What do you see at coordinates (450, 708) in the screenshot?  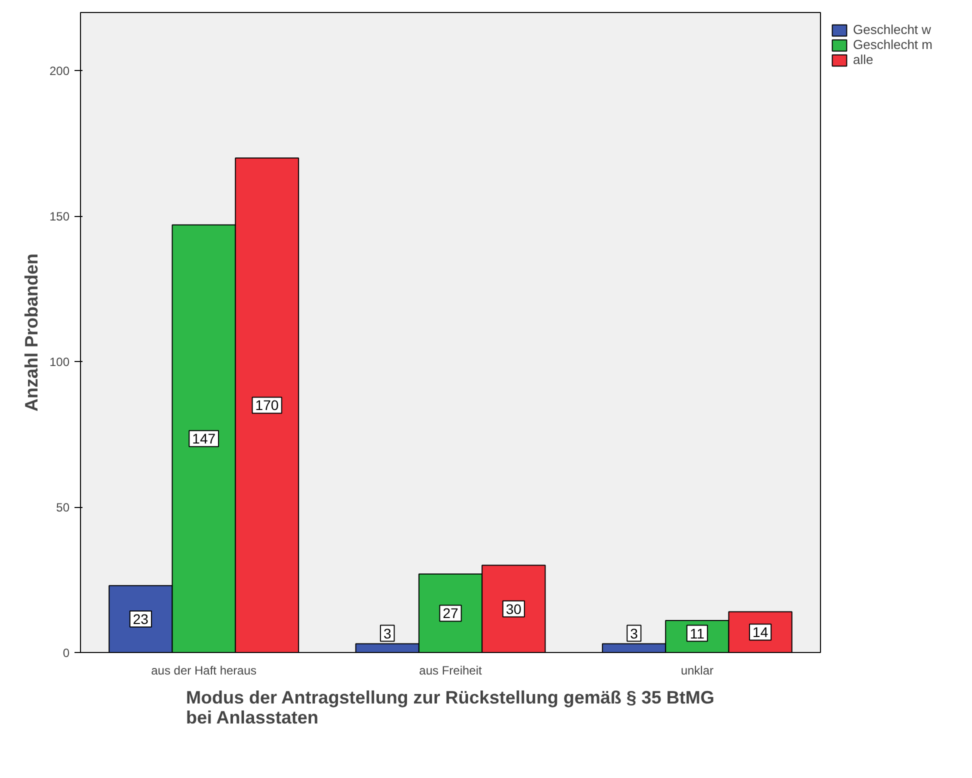 I see `x-axis-title: Modus der Antragstellung zur Rückstellung gemäß § 35 BtMG bei Anlasstaten` at bounding box center [450, 708].